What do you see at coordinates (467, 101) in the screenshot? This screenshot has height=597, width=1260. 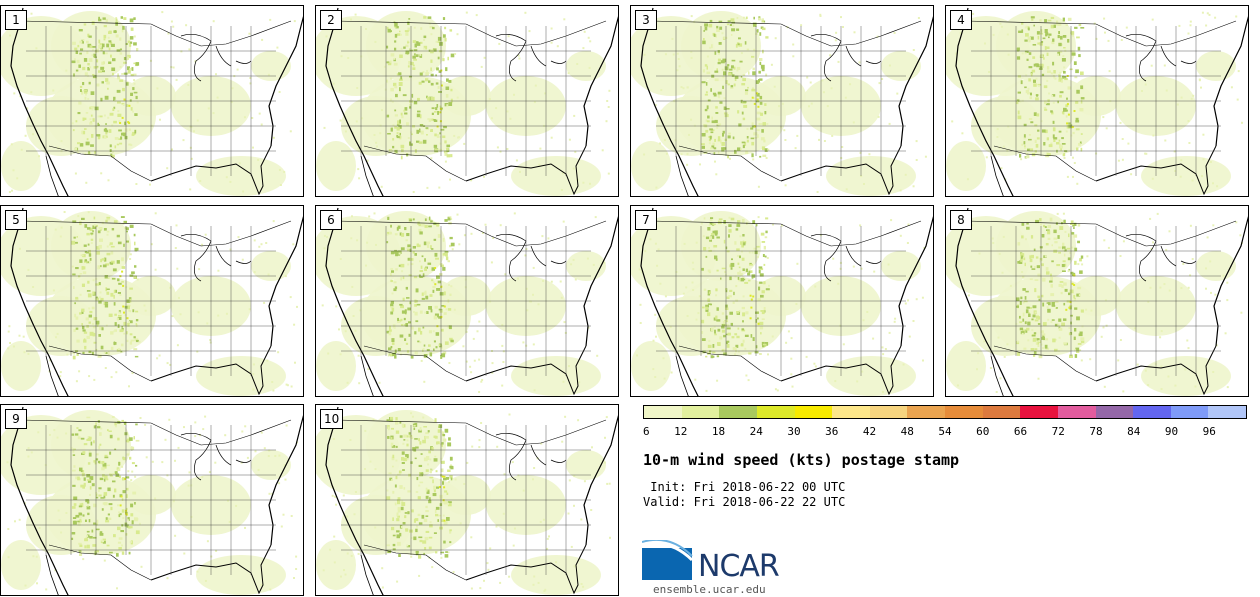 I see `map-panel: 2` at bounding box center [467, 101].